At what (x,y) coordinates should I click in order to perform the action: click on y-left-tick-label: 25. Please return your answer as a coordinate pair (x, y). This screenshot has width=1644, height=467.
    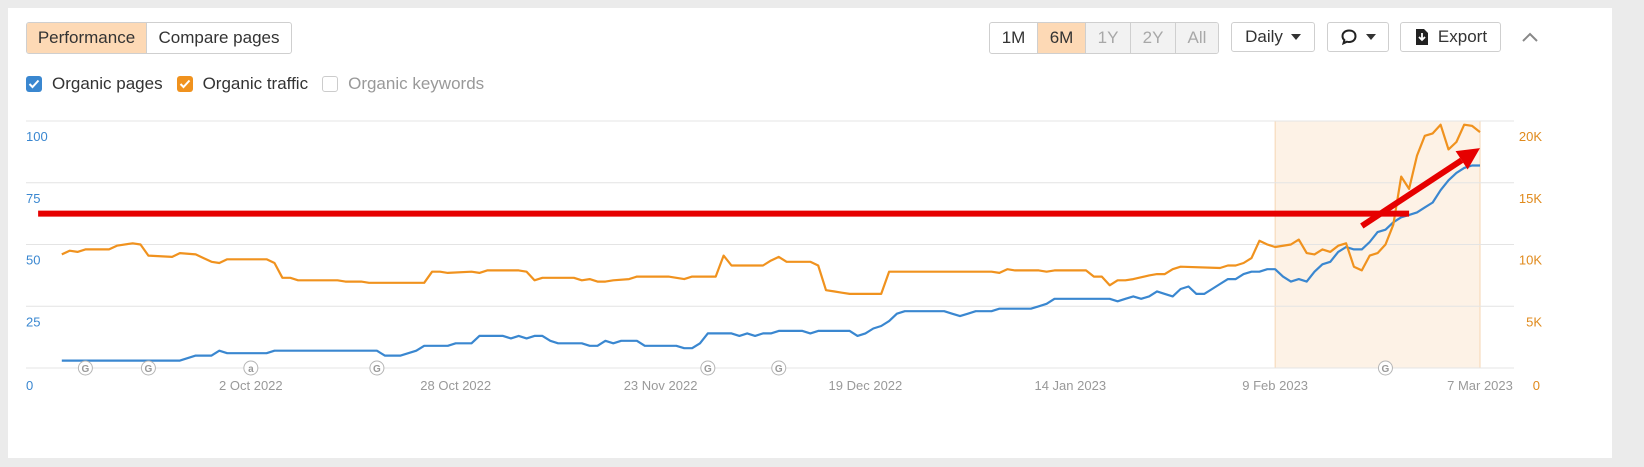
    Looking at the image, I should click on (33, 321).